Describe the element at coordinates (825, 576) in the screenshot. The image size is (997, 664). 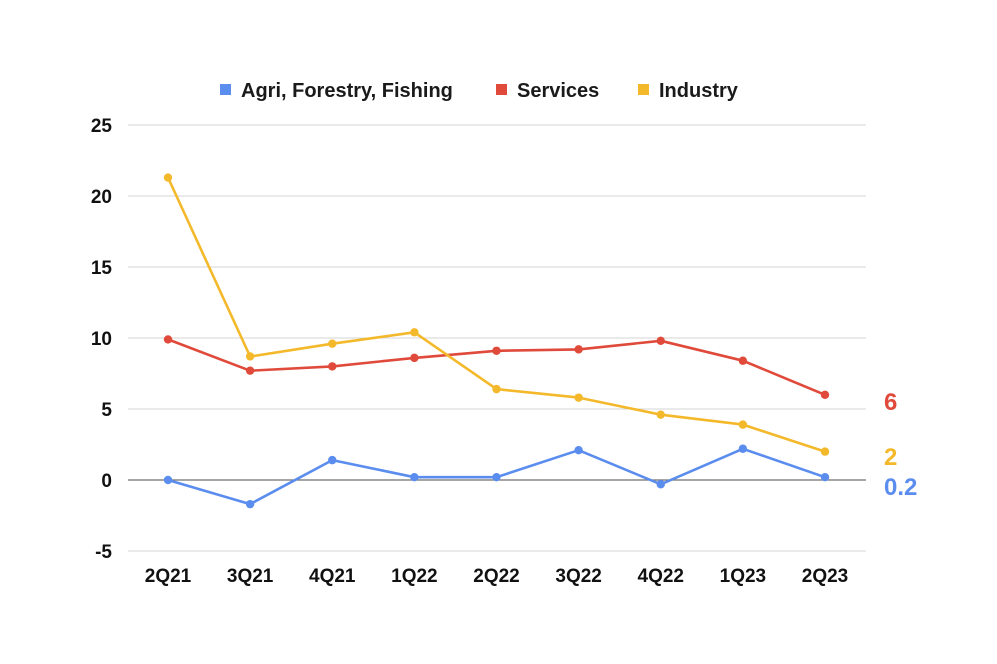
I see `x-tick-label: 2Q23` at that location.